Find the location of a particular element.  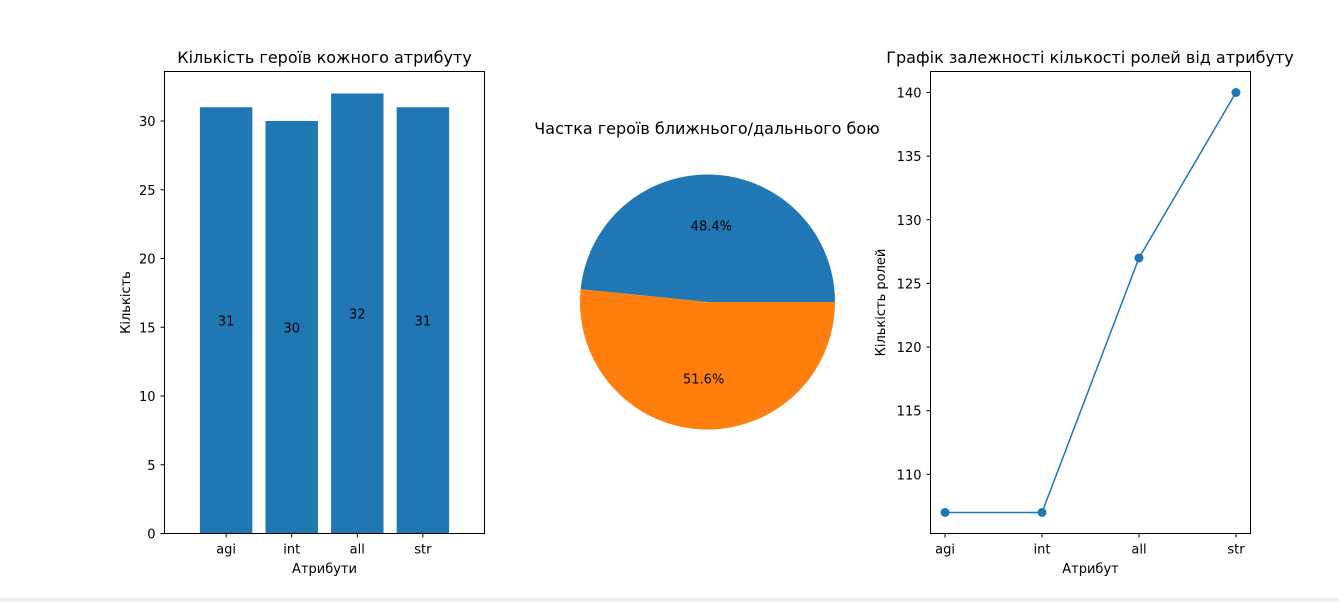

bar-y-tick-label: 20 is located at coordinates (147, 260).